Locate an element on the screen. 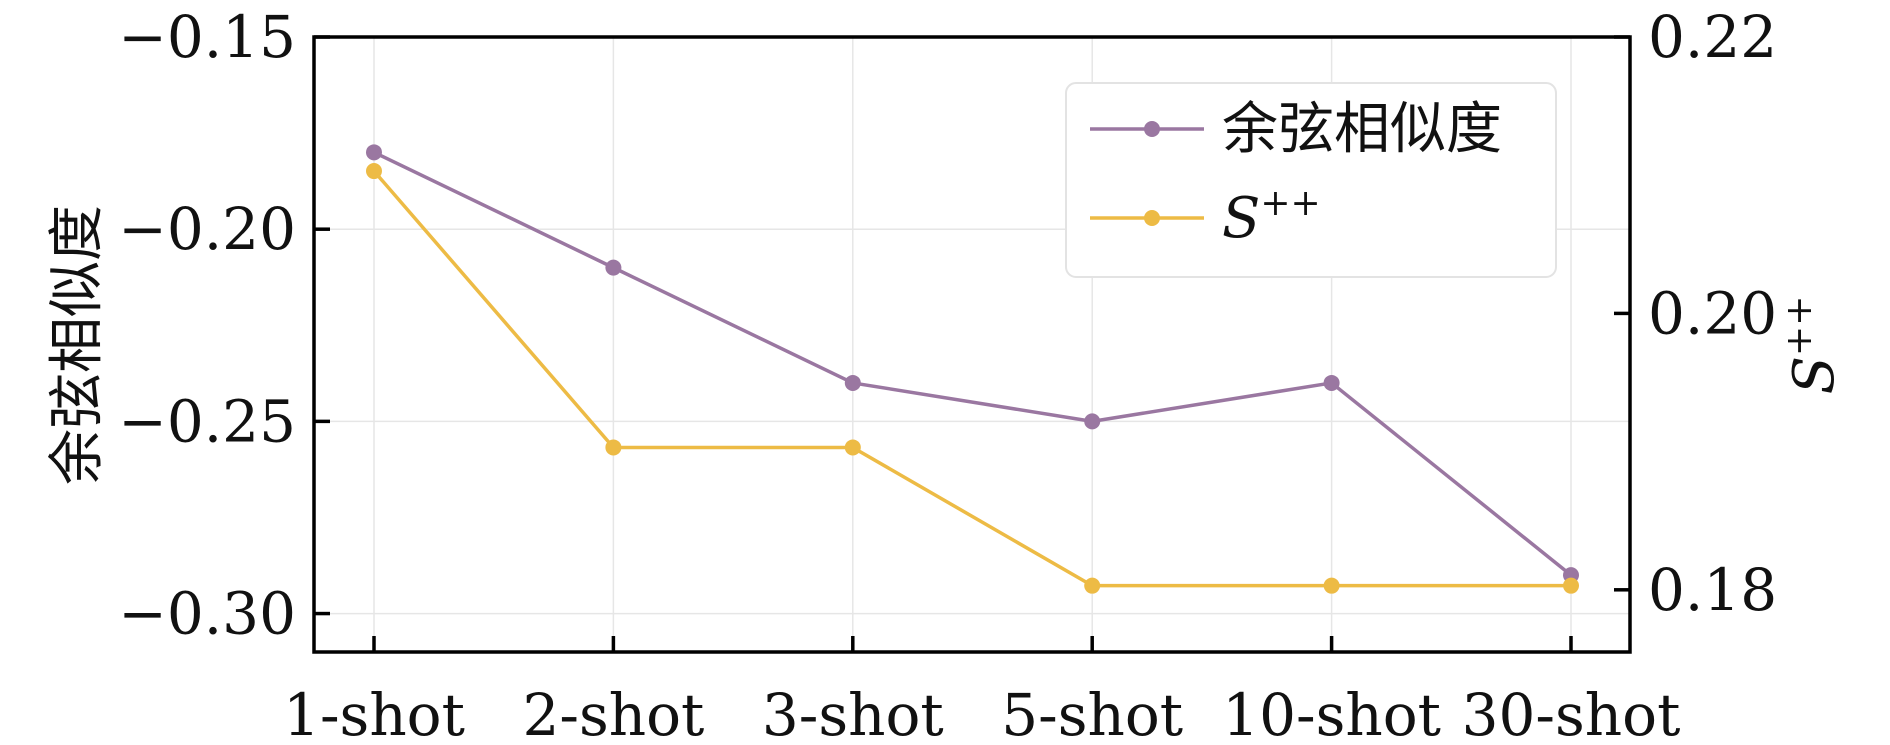  legend-box is located at coordinates (1311, 180).